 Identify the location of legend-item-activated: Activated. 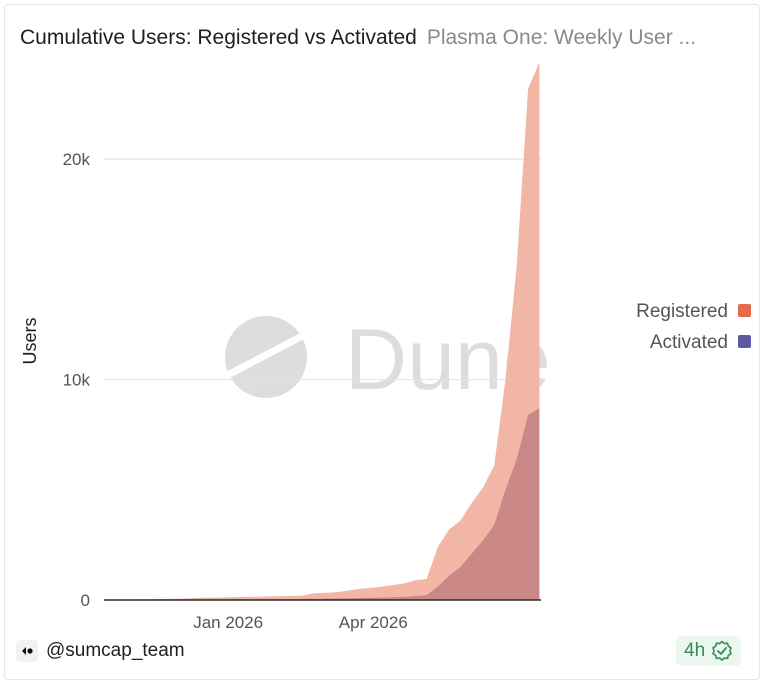
(700, 342).